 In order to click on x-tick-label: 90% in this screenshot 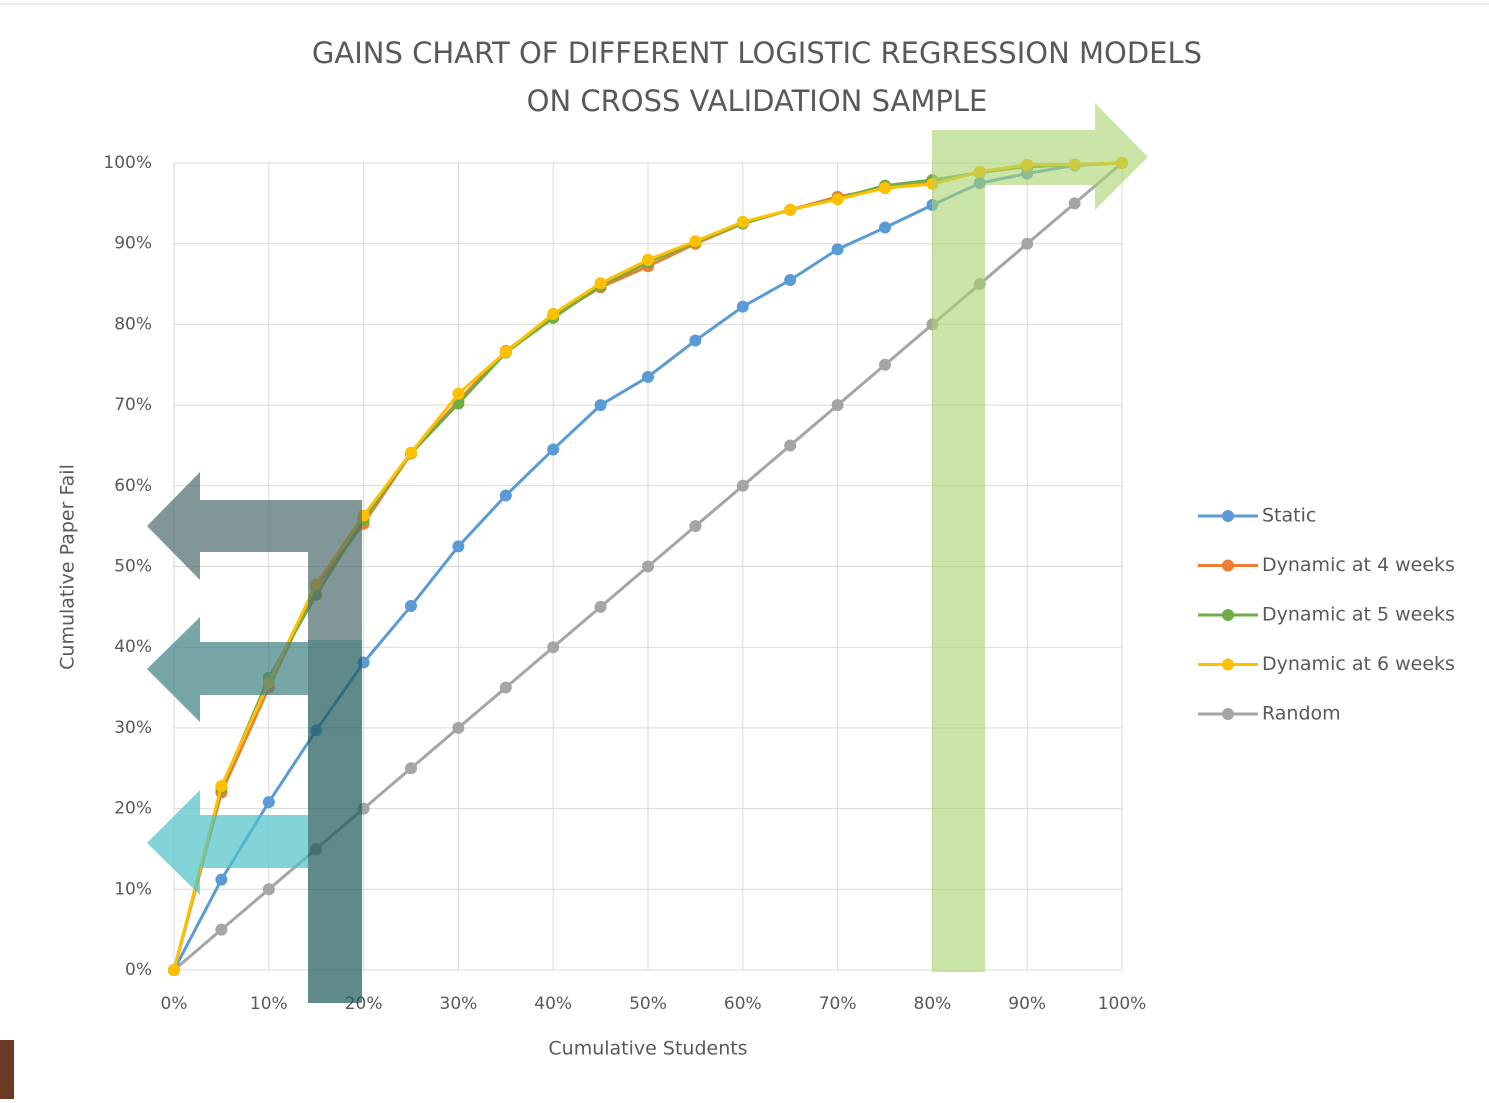, I will do `click(1027, 1004)`.